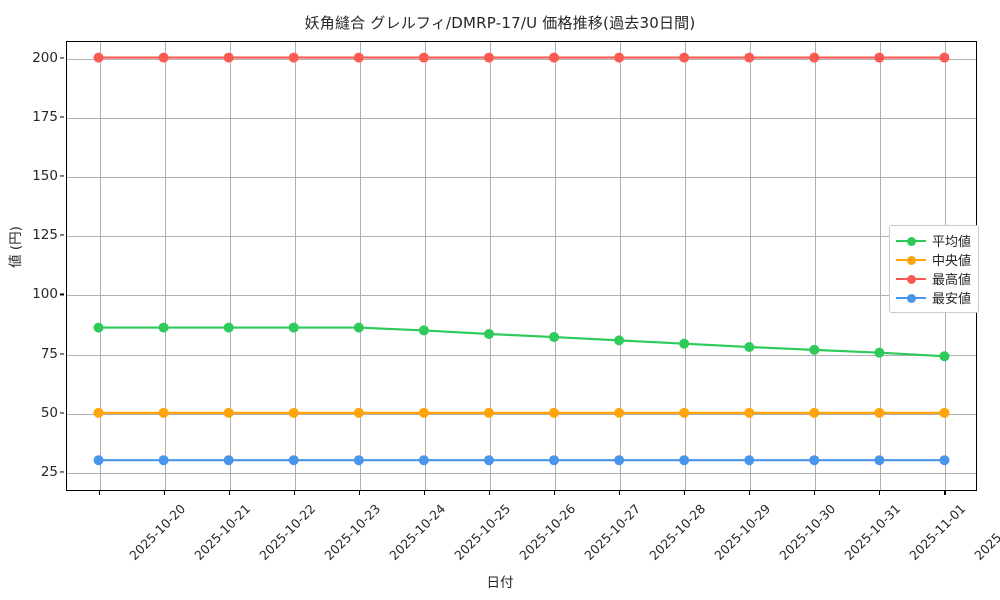 The width and height of the screenshot is (1000, 600). Describe the element at coordinates (952, 299) in the screenshot. I see `legend-label: 最安値` at that location.